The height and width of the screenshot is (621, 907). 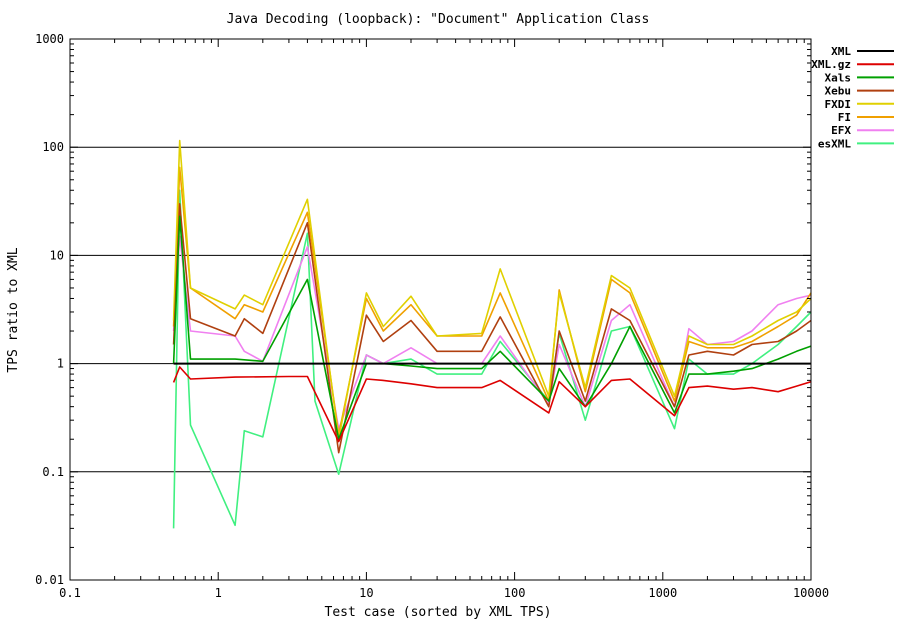 What do you see at coordinates (53, 472) in the screenshot?
I see `y-tick-label: 0.1` at bounding box center [53, 472].